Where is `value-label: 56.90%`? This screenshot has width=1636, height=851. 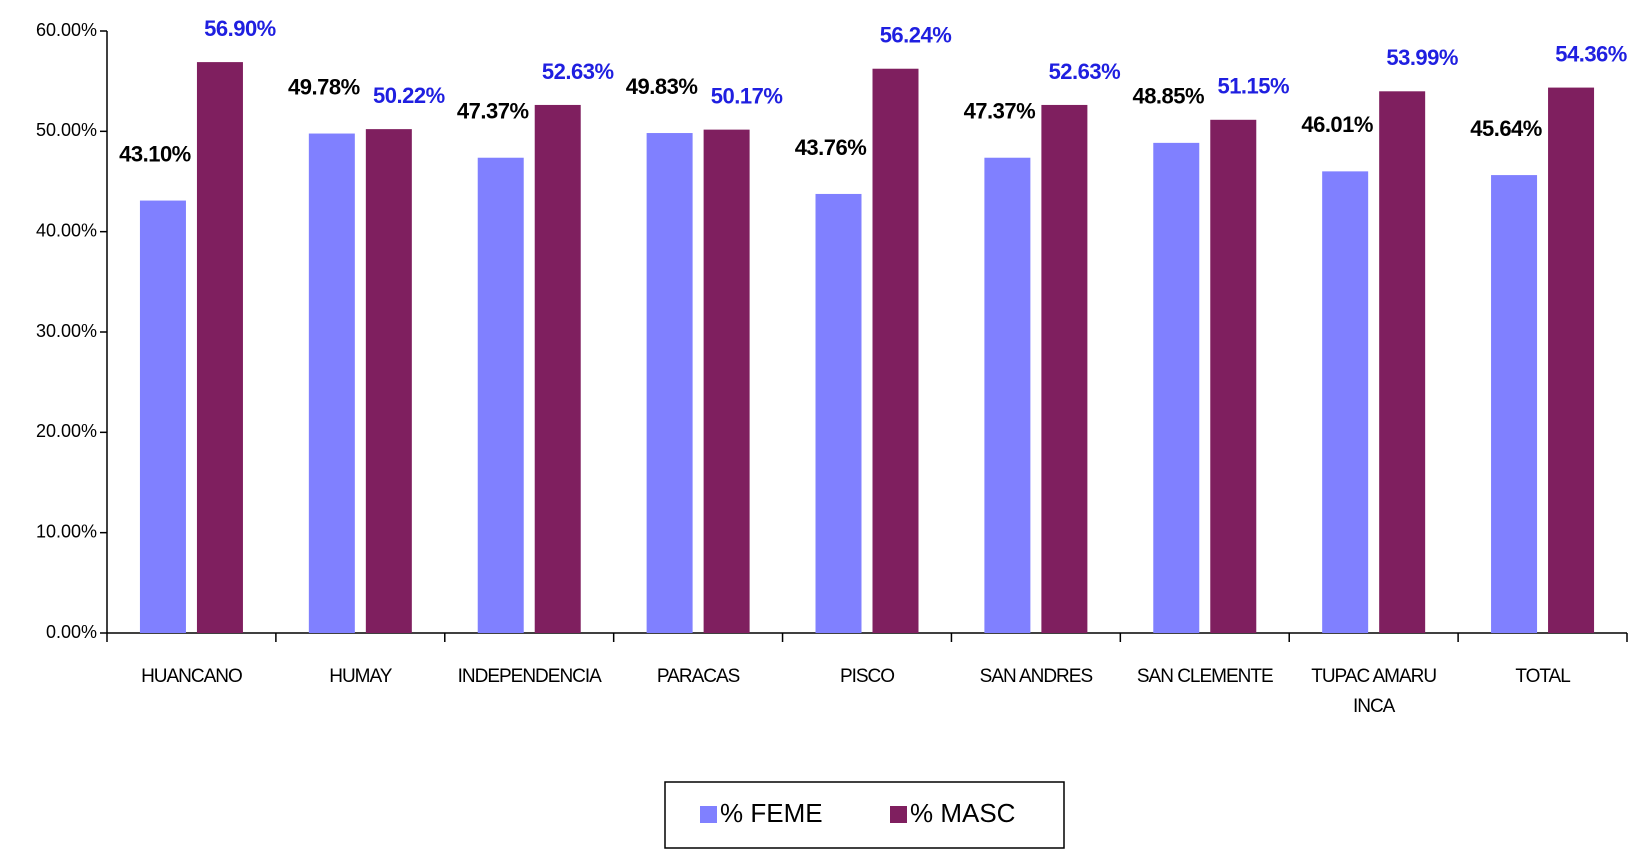 value-label: 56.90% is located at coordinates (240, 28).